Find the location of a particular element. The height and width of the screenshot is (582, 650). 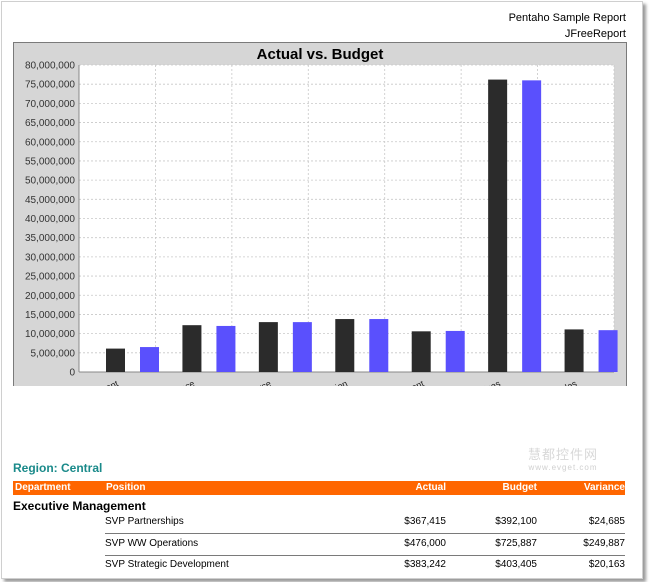

row-variance: $249,887 is located at coordinates (604, 543).